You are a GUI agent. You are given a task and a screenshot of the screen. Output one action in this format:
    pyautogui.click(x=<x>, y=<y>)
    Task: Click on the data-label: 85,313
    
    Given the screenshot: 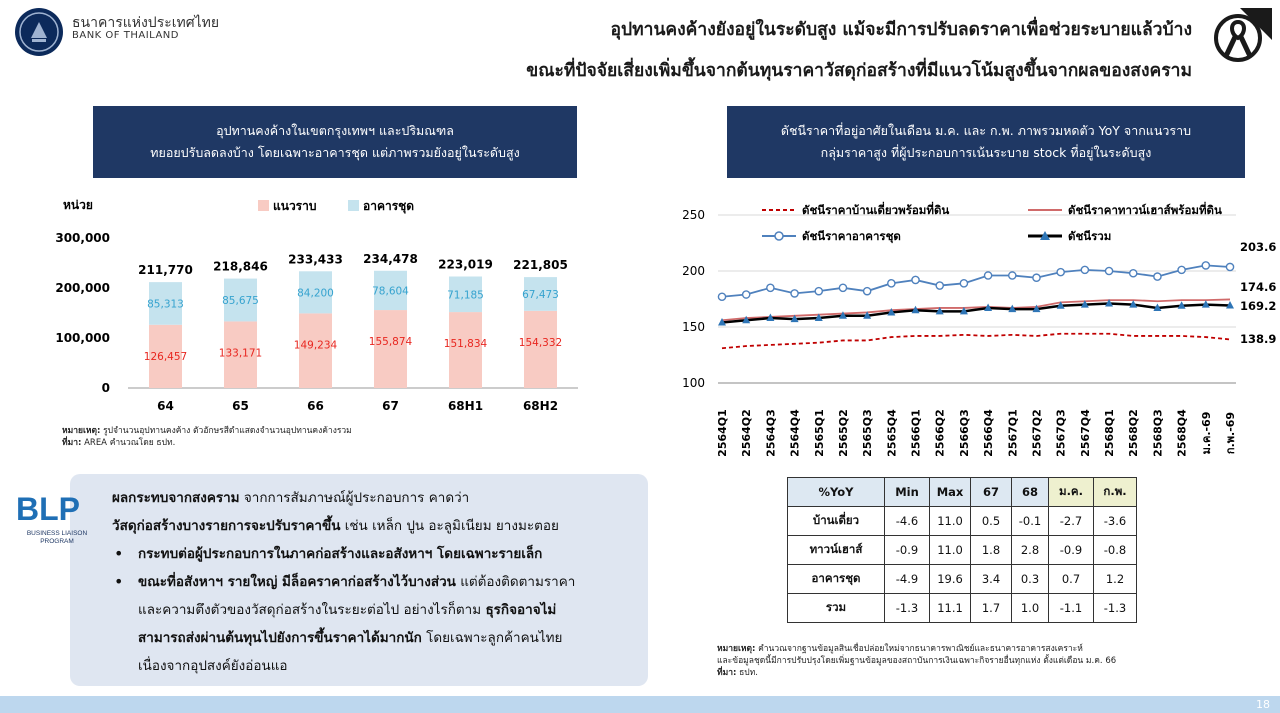 What is the action you would take?
    pyautogui.click(x=165, y=304)
    